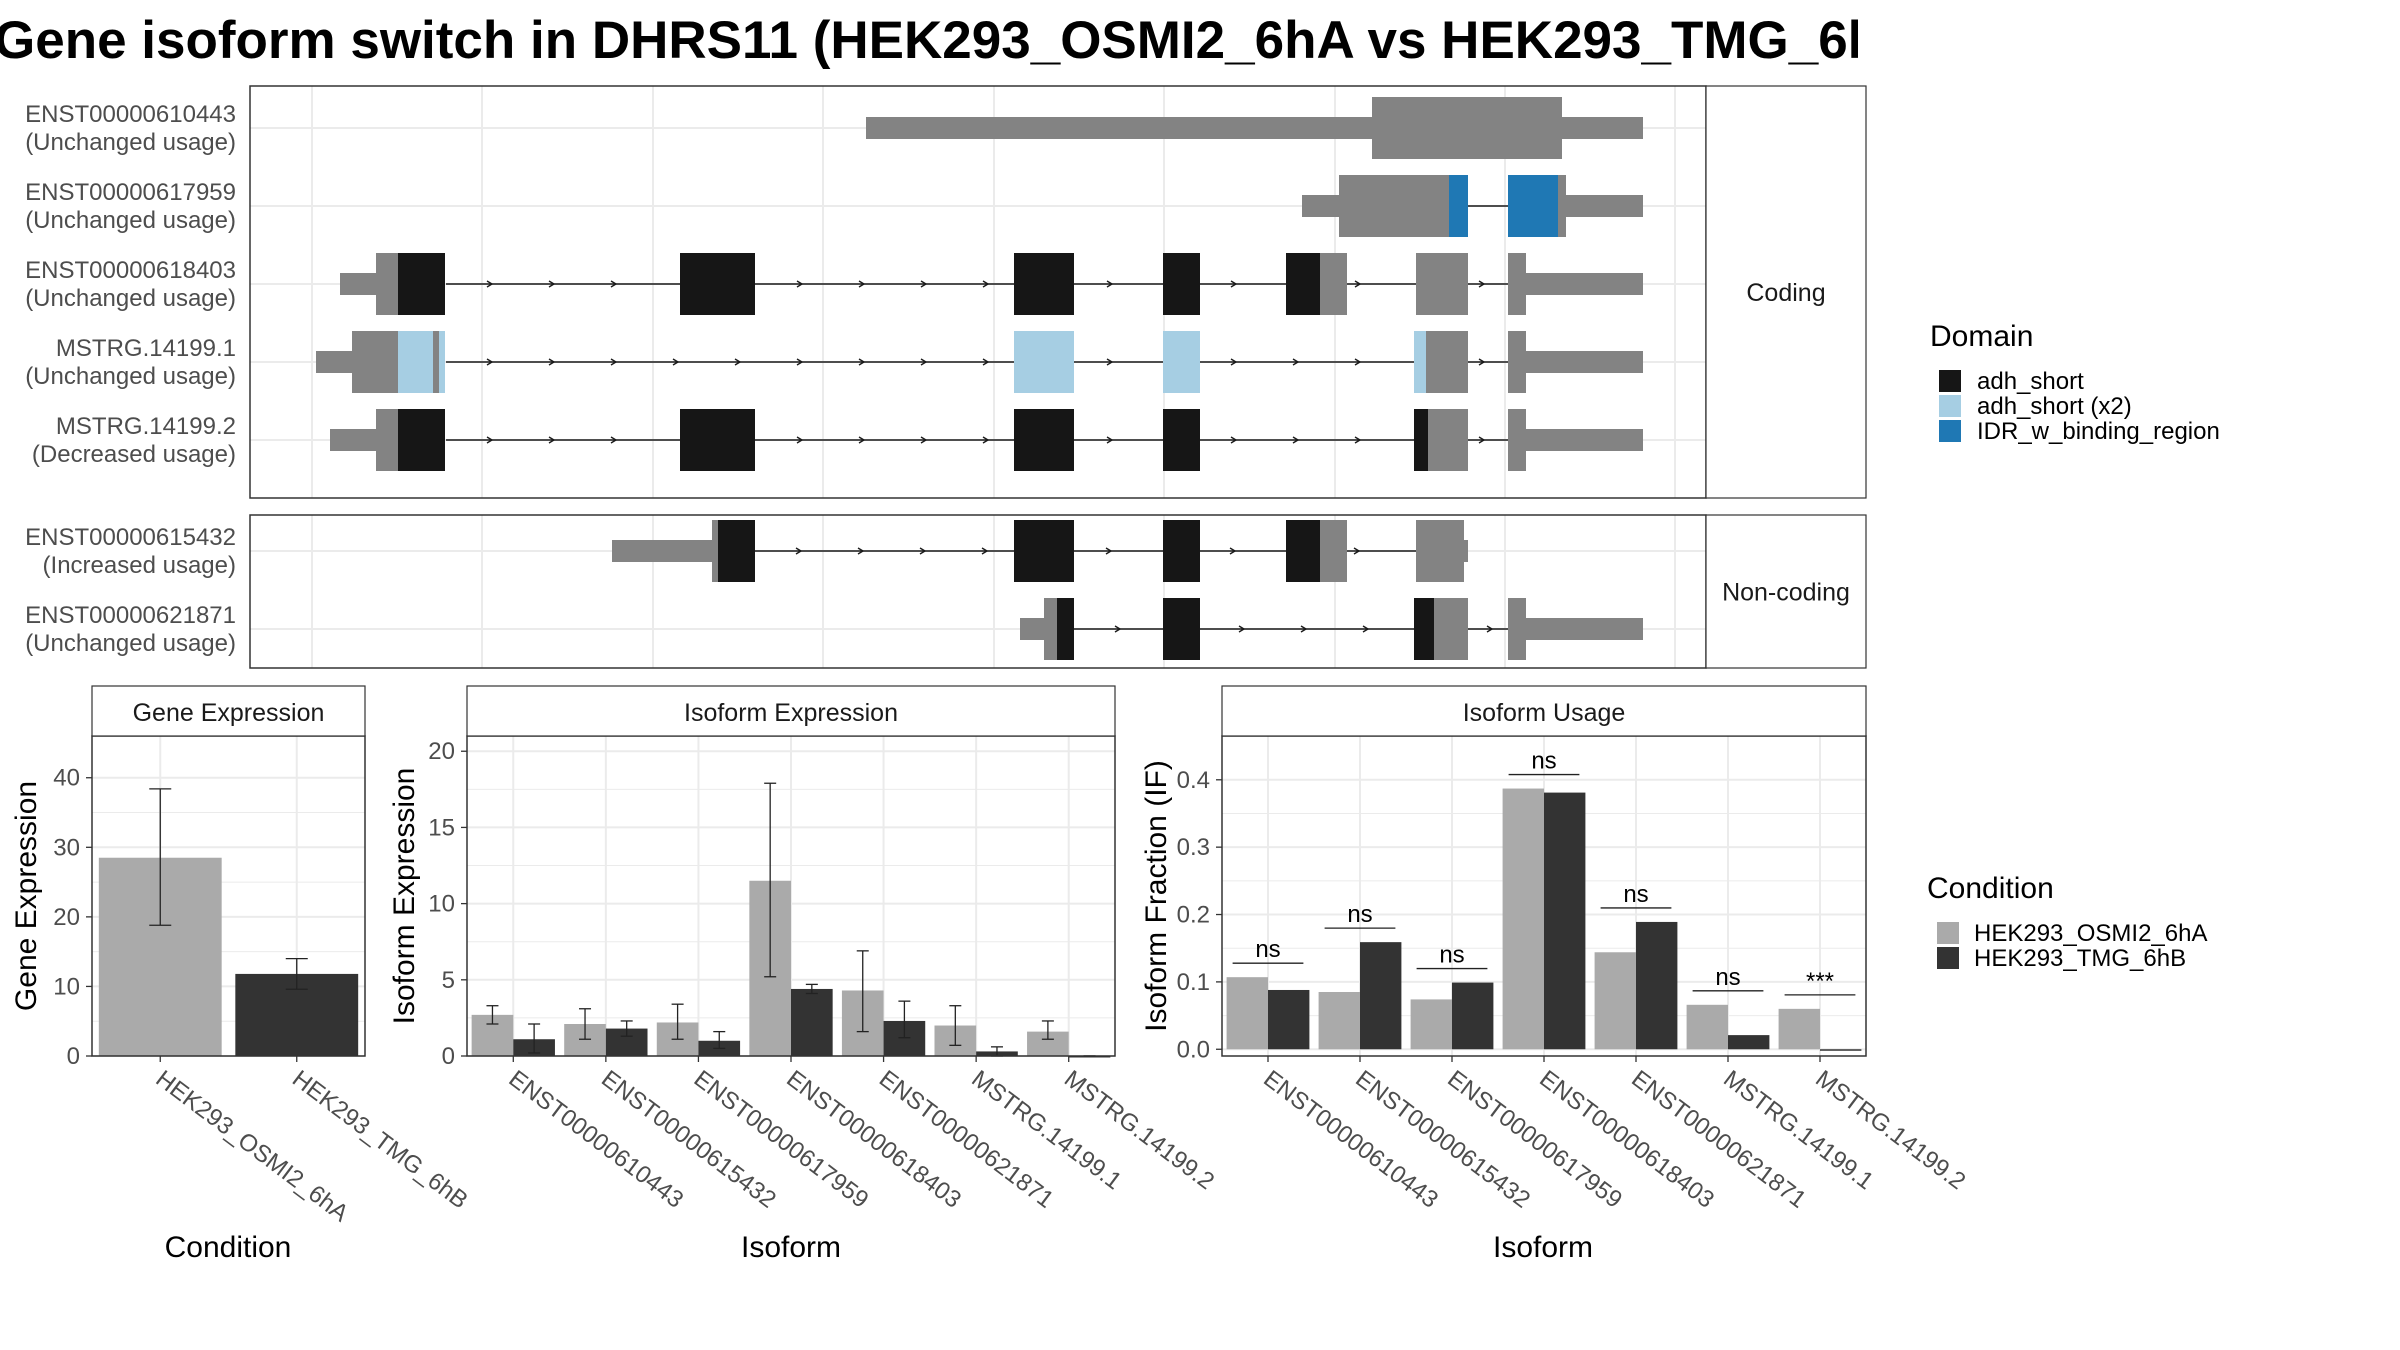 This screenshot has width=2400, height=1350. I want to click on x-tick-label: MSTRG.14199.1, so click(1798, 1130).